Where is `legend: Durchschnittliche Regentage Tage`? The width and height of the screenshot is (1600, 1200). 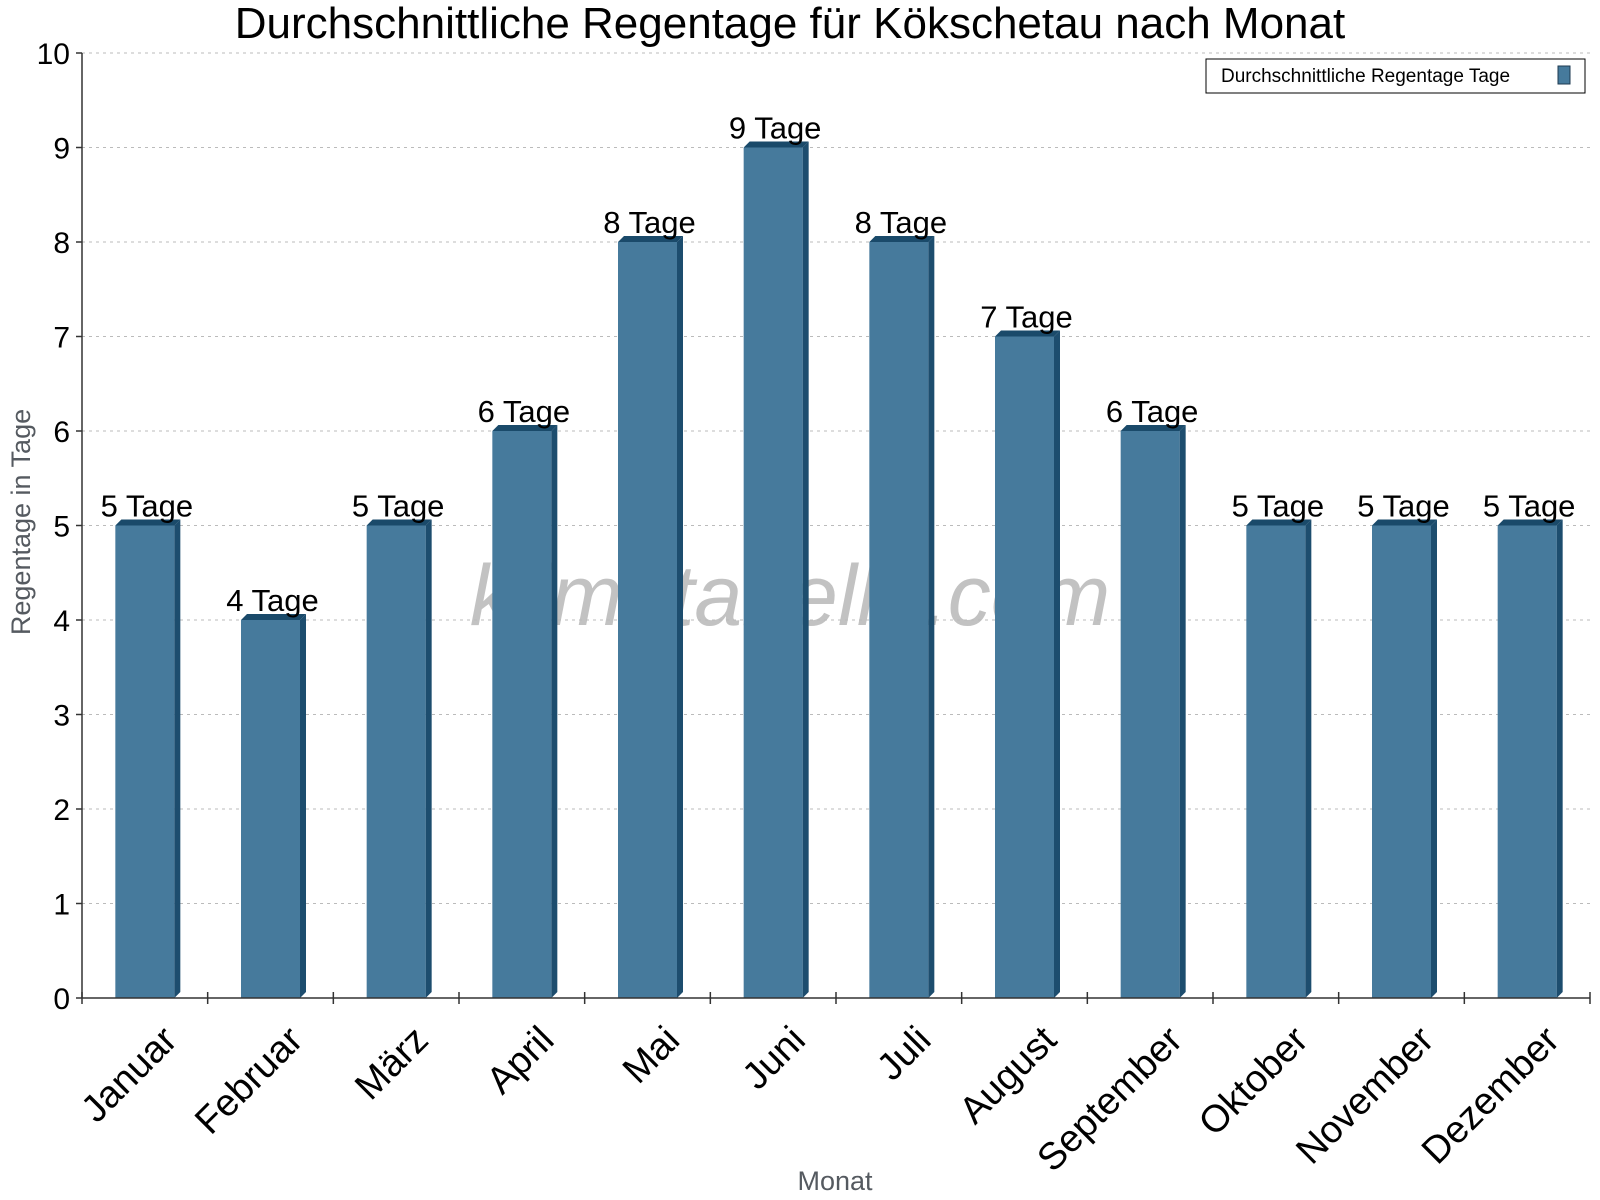 legend: Durchschnittliche Regentage Tage is located at coordinates (1395, 76).